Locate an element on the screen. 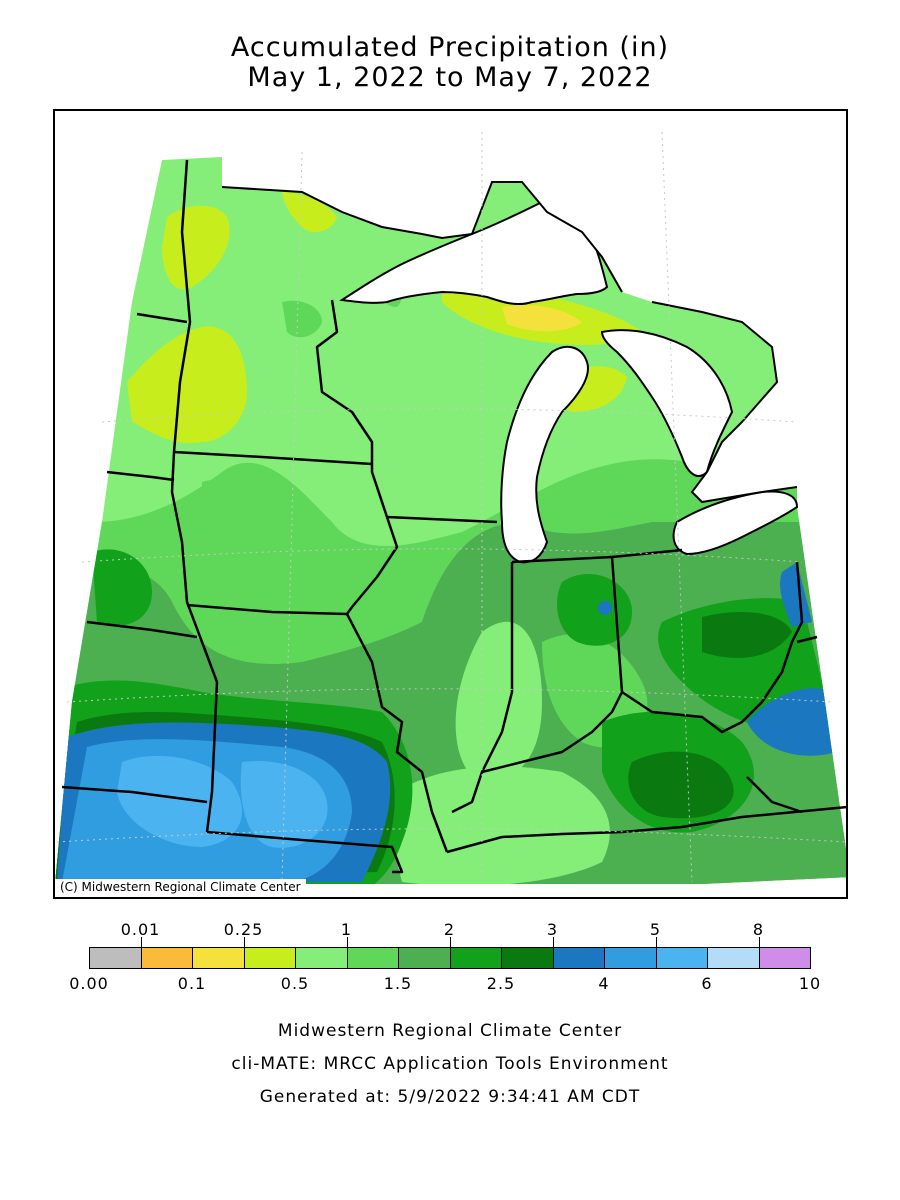 Image resolution: width=900 pixels, height=1200 pixels. border-in-ky is located at coordinates (552, 732).